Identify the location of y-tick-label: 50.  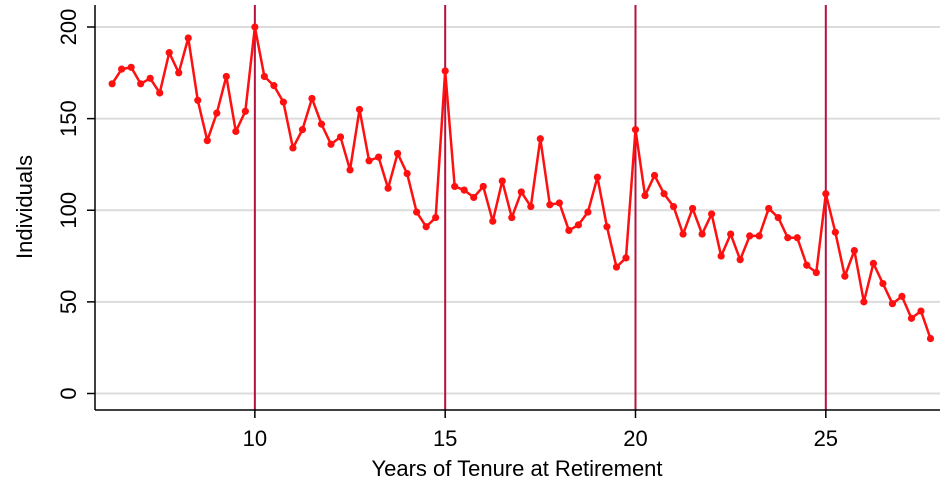
(68, 302).